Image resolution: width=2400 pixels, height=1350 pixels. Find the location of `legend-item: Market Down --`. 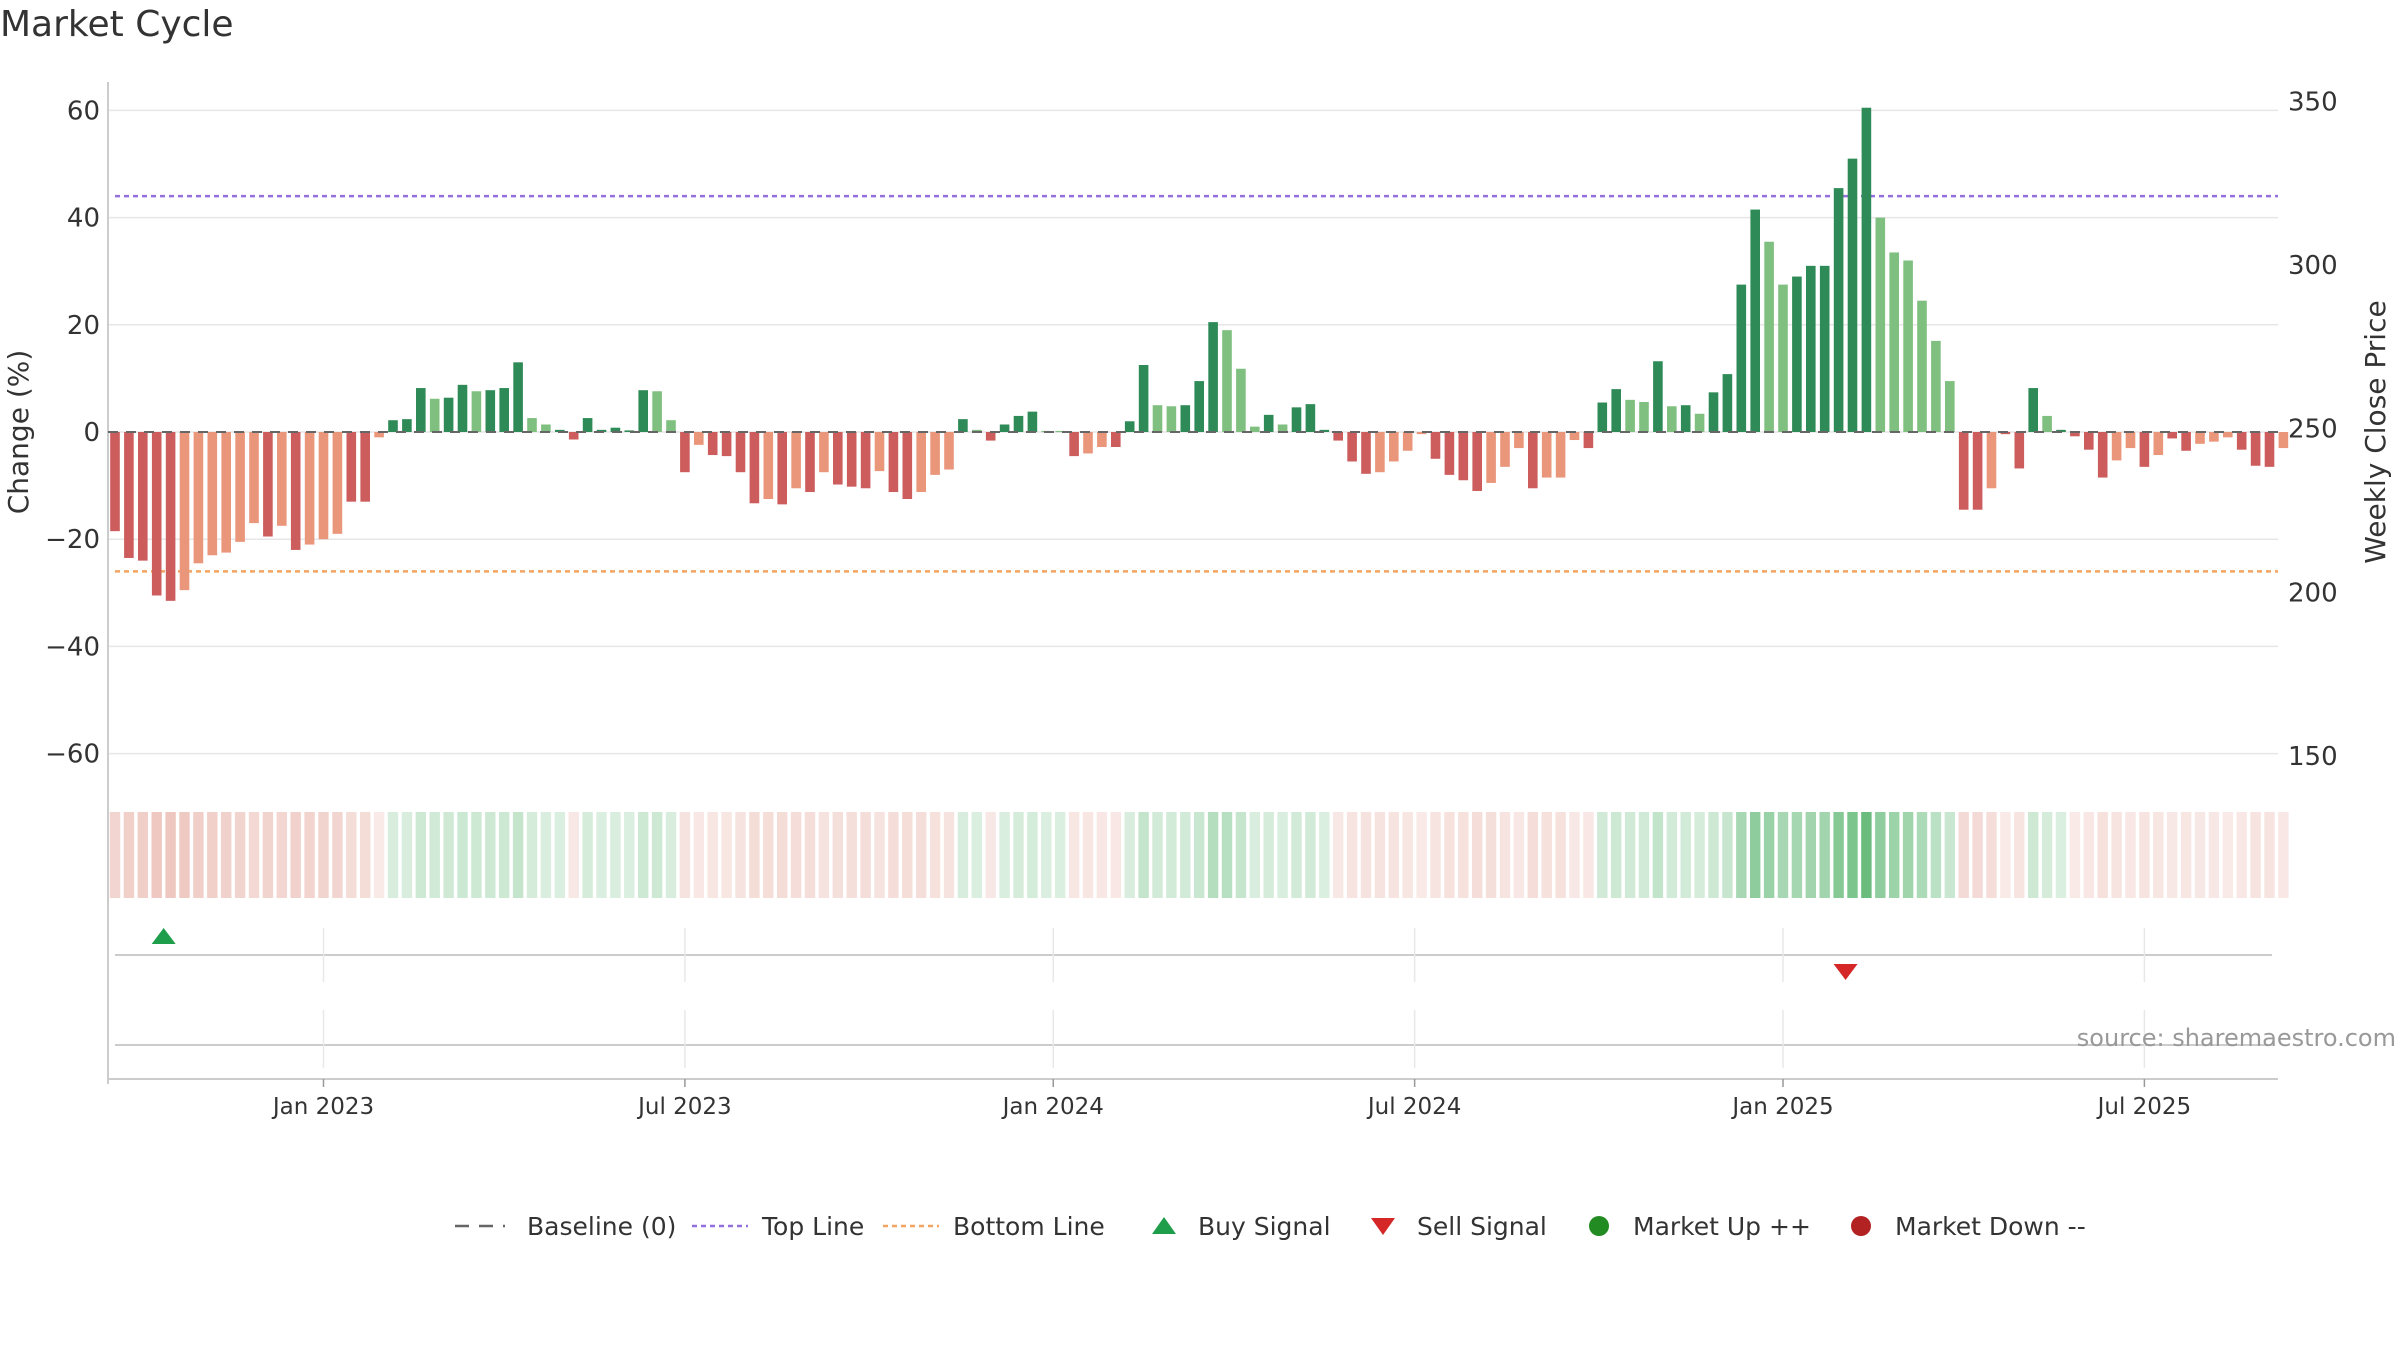

legend-item: Market Down -- is located at coordinates (1968, 1226).